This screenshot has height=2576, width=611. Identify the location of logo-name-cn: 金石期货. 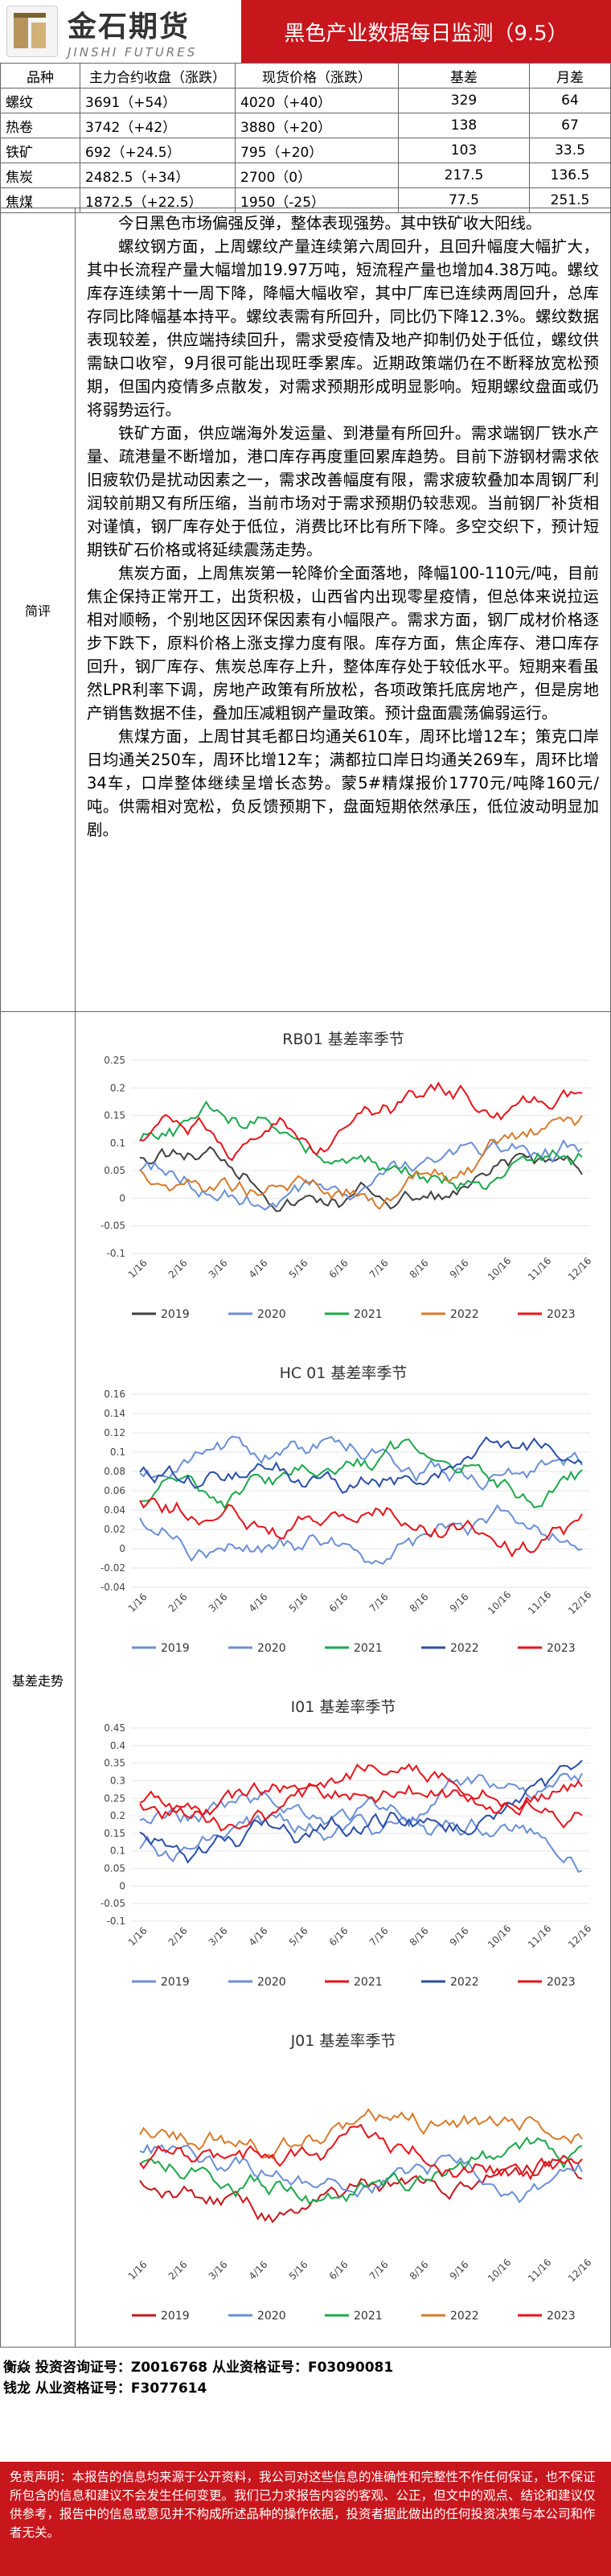
(129, 26).